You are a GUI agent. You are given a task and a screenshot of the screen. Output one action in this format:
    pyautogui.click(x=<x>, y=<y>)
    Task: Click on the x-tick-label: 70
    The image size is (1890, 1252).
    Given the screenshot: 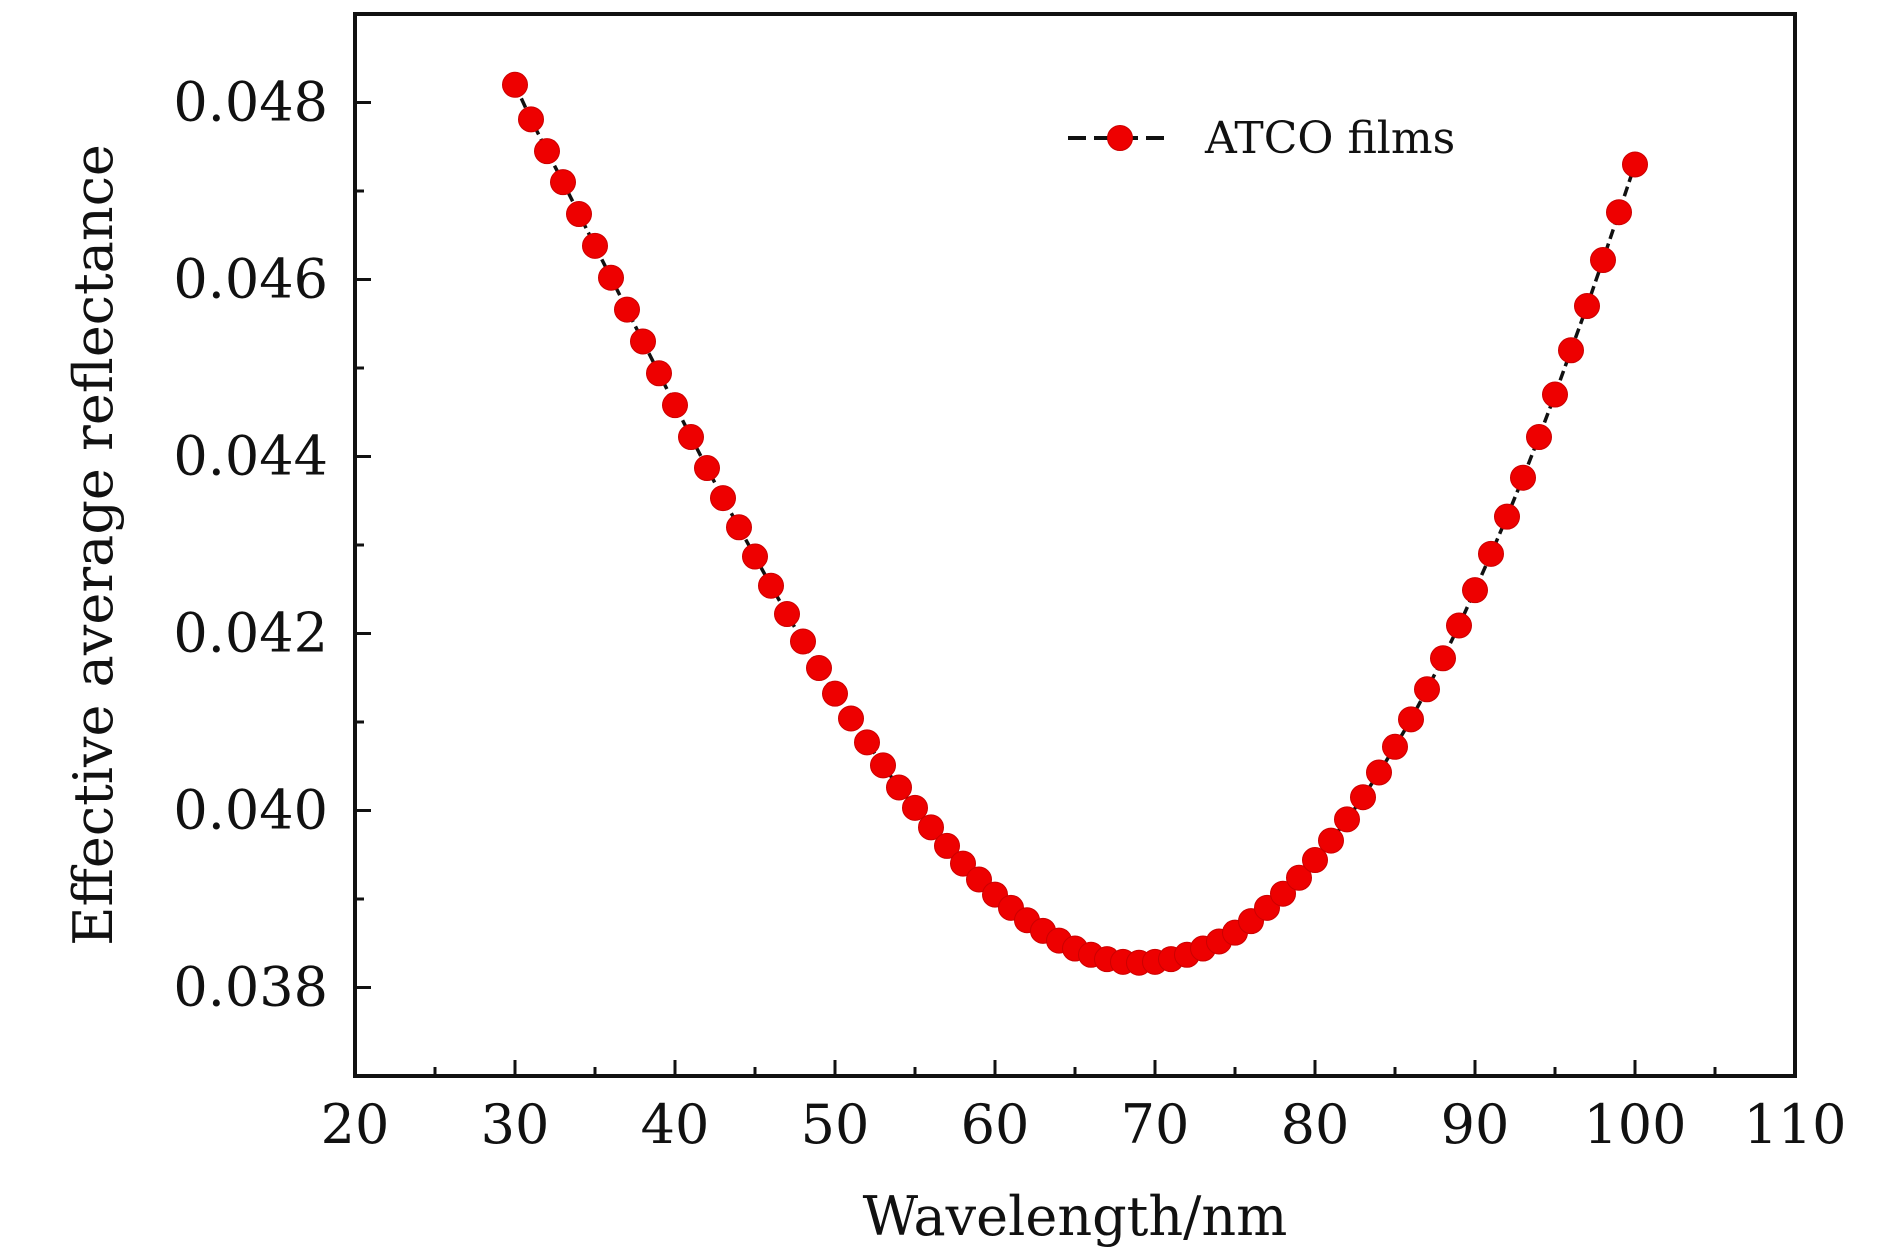 What is the action you would take?
    pyautogui.click(x=1155, y=1124)
    